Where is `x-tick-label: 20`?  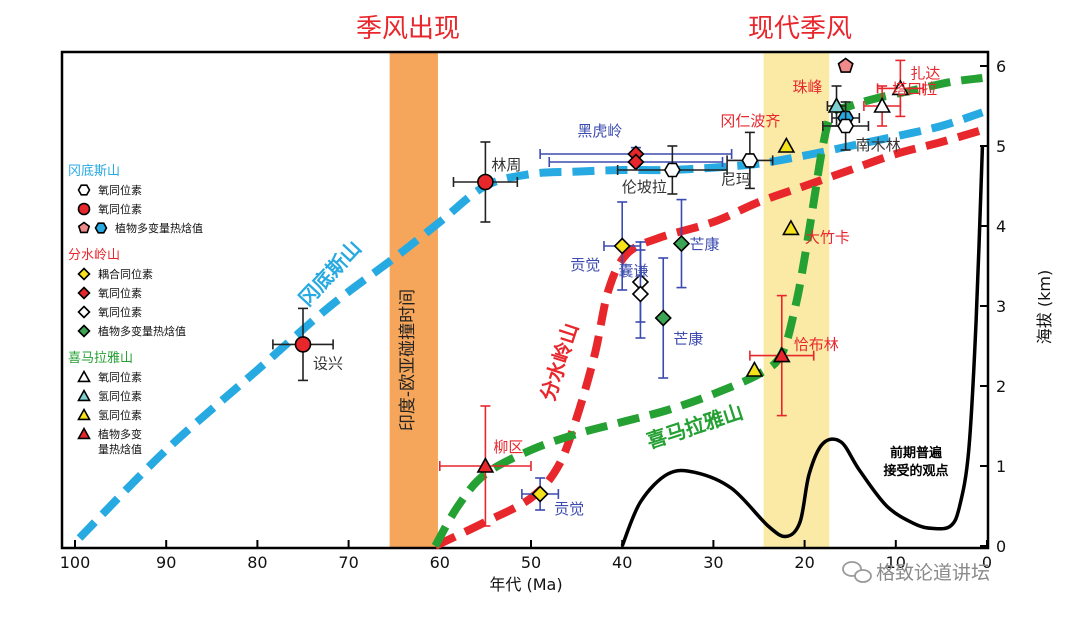 x-tick-label: 20 is located at coordinates (804, 562).